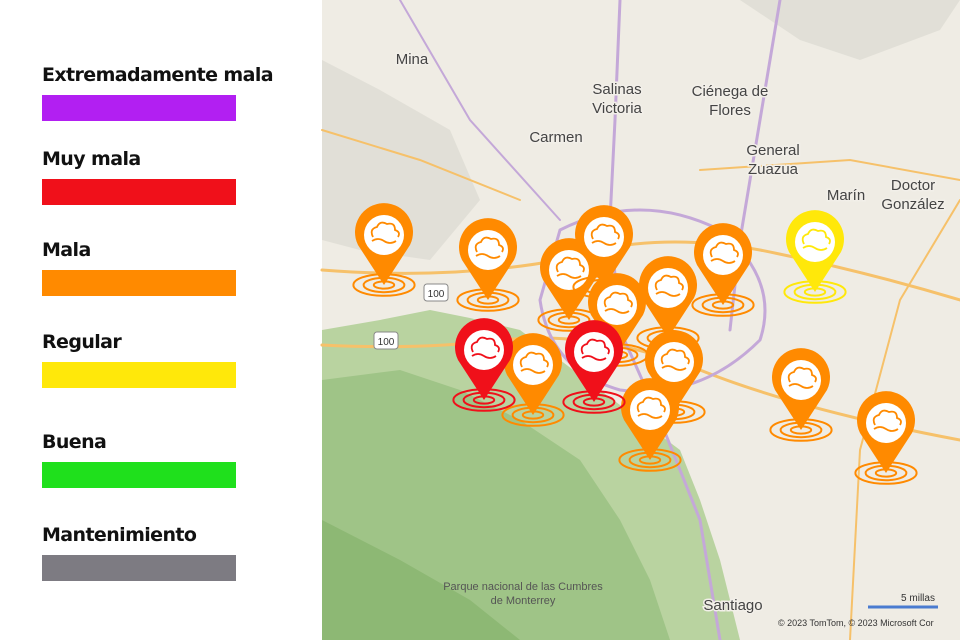 This screenshot has height=640, width=960. I want to click on place-label-line: Marín, so click(846, 195).